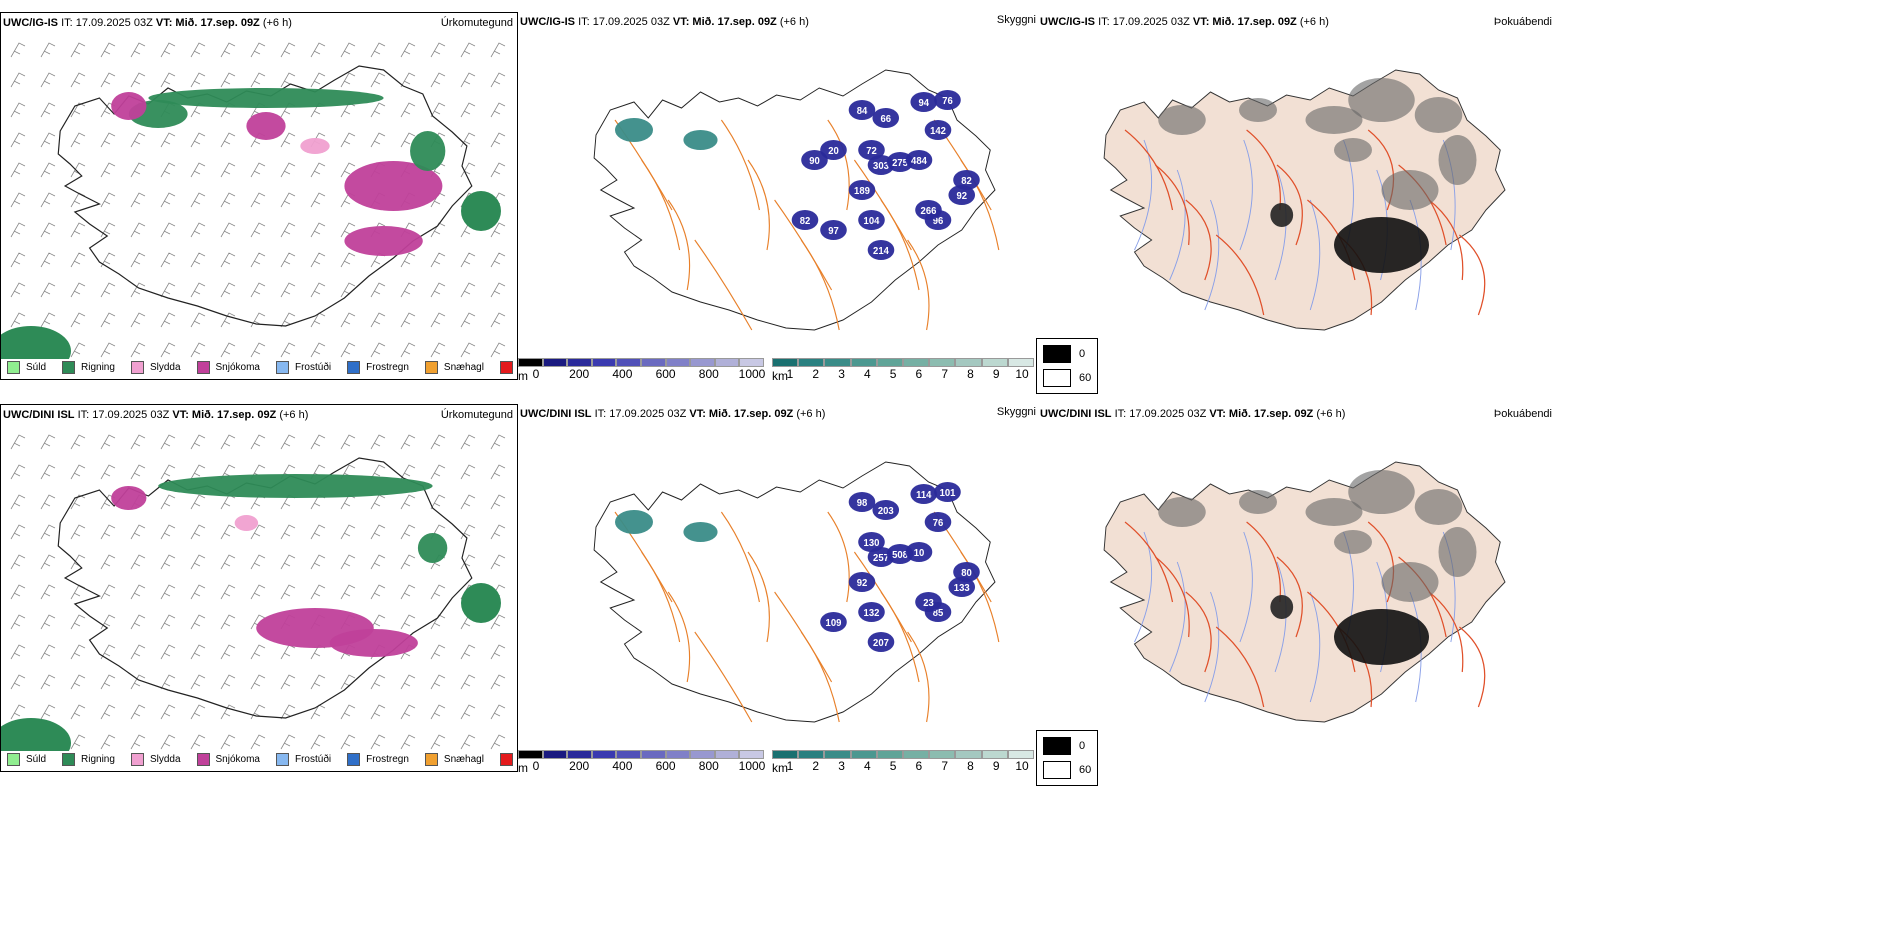 The image size is (1900, 950). Describe the element at coordinates (1076, 414) in the screenshot. I see `model-name: UWC/DINI ISL` at that location.